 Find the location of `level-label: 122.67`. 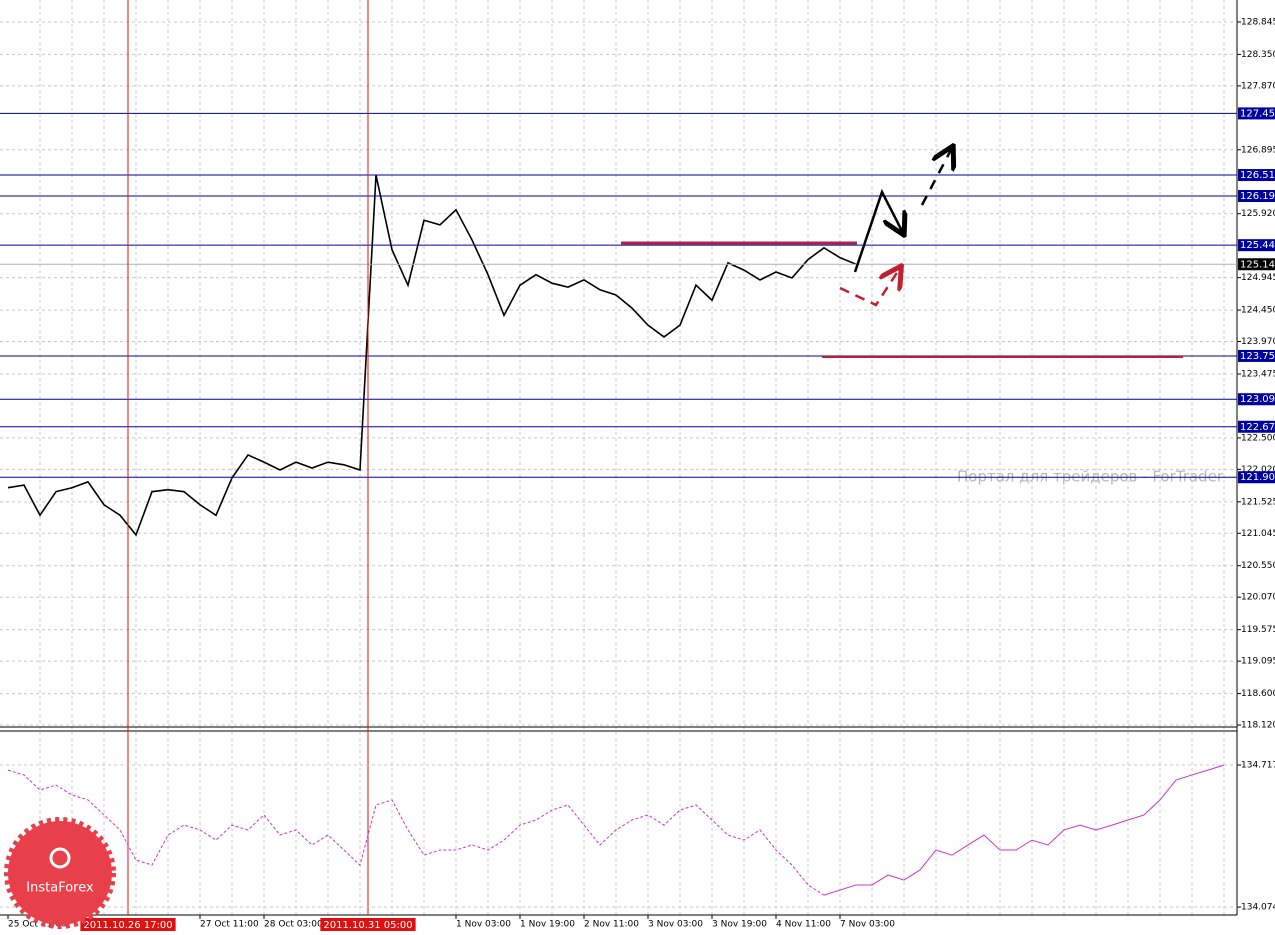

level-label: 122.67 is located at coordinates (1257, 427).